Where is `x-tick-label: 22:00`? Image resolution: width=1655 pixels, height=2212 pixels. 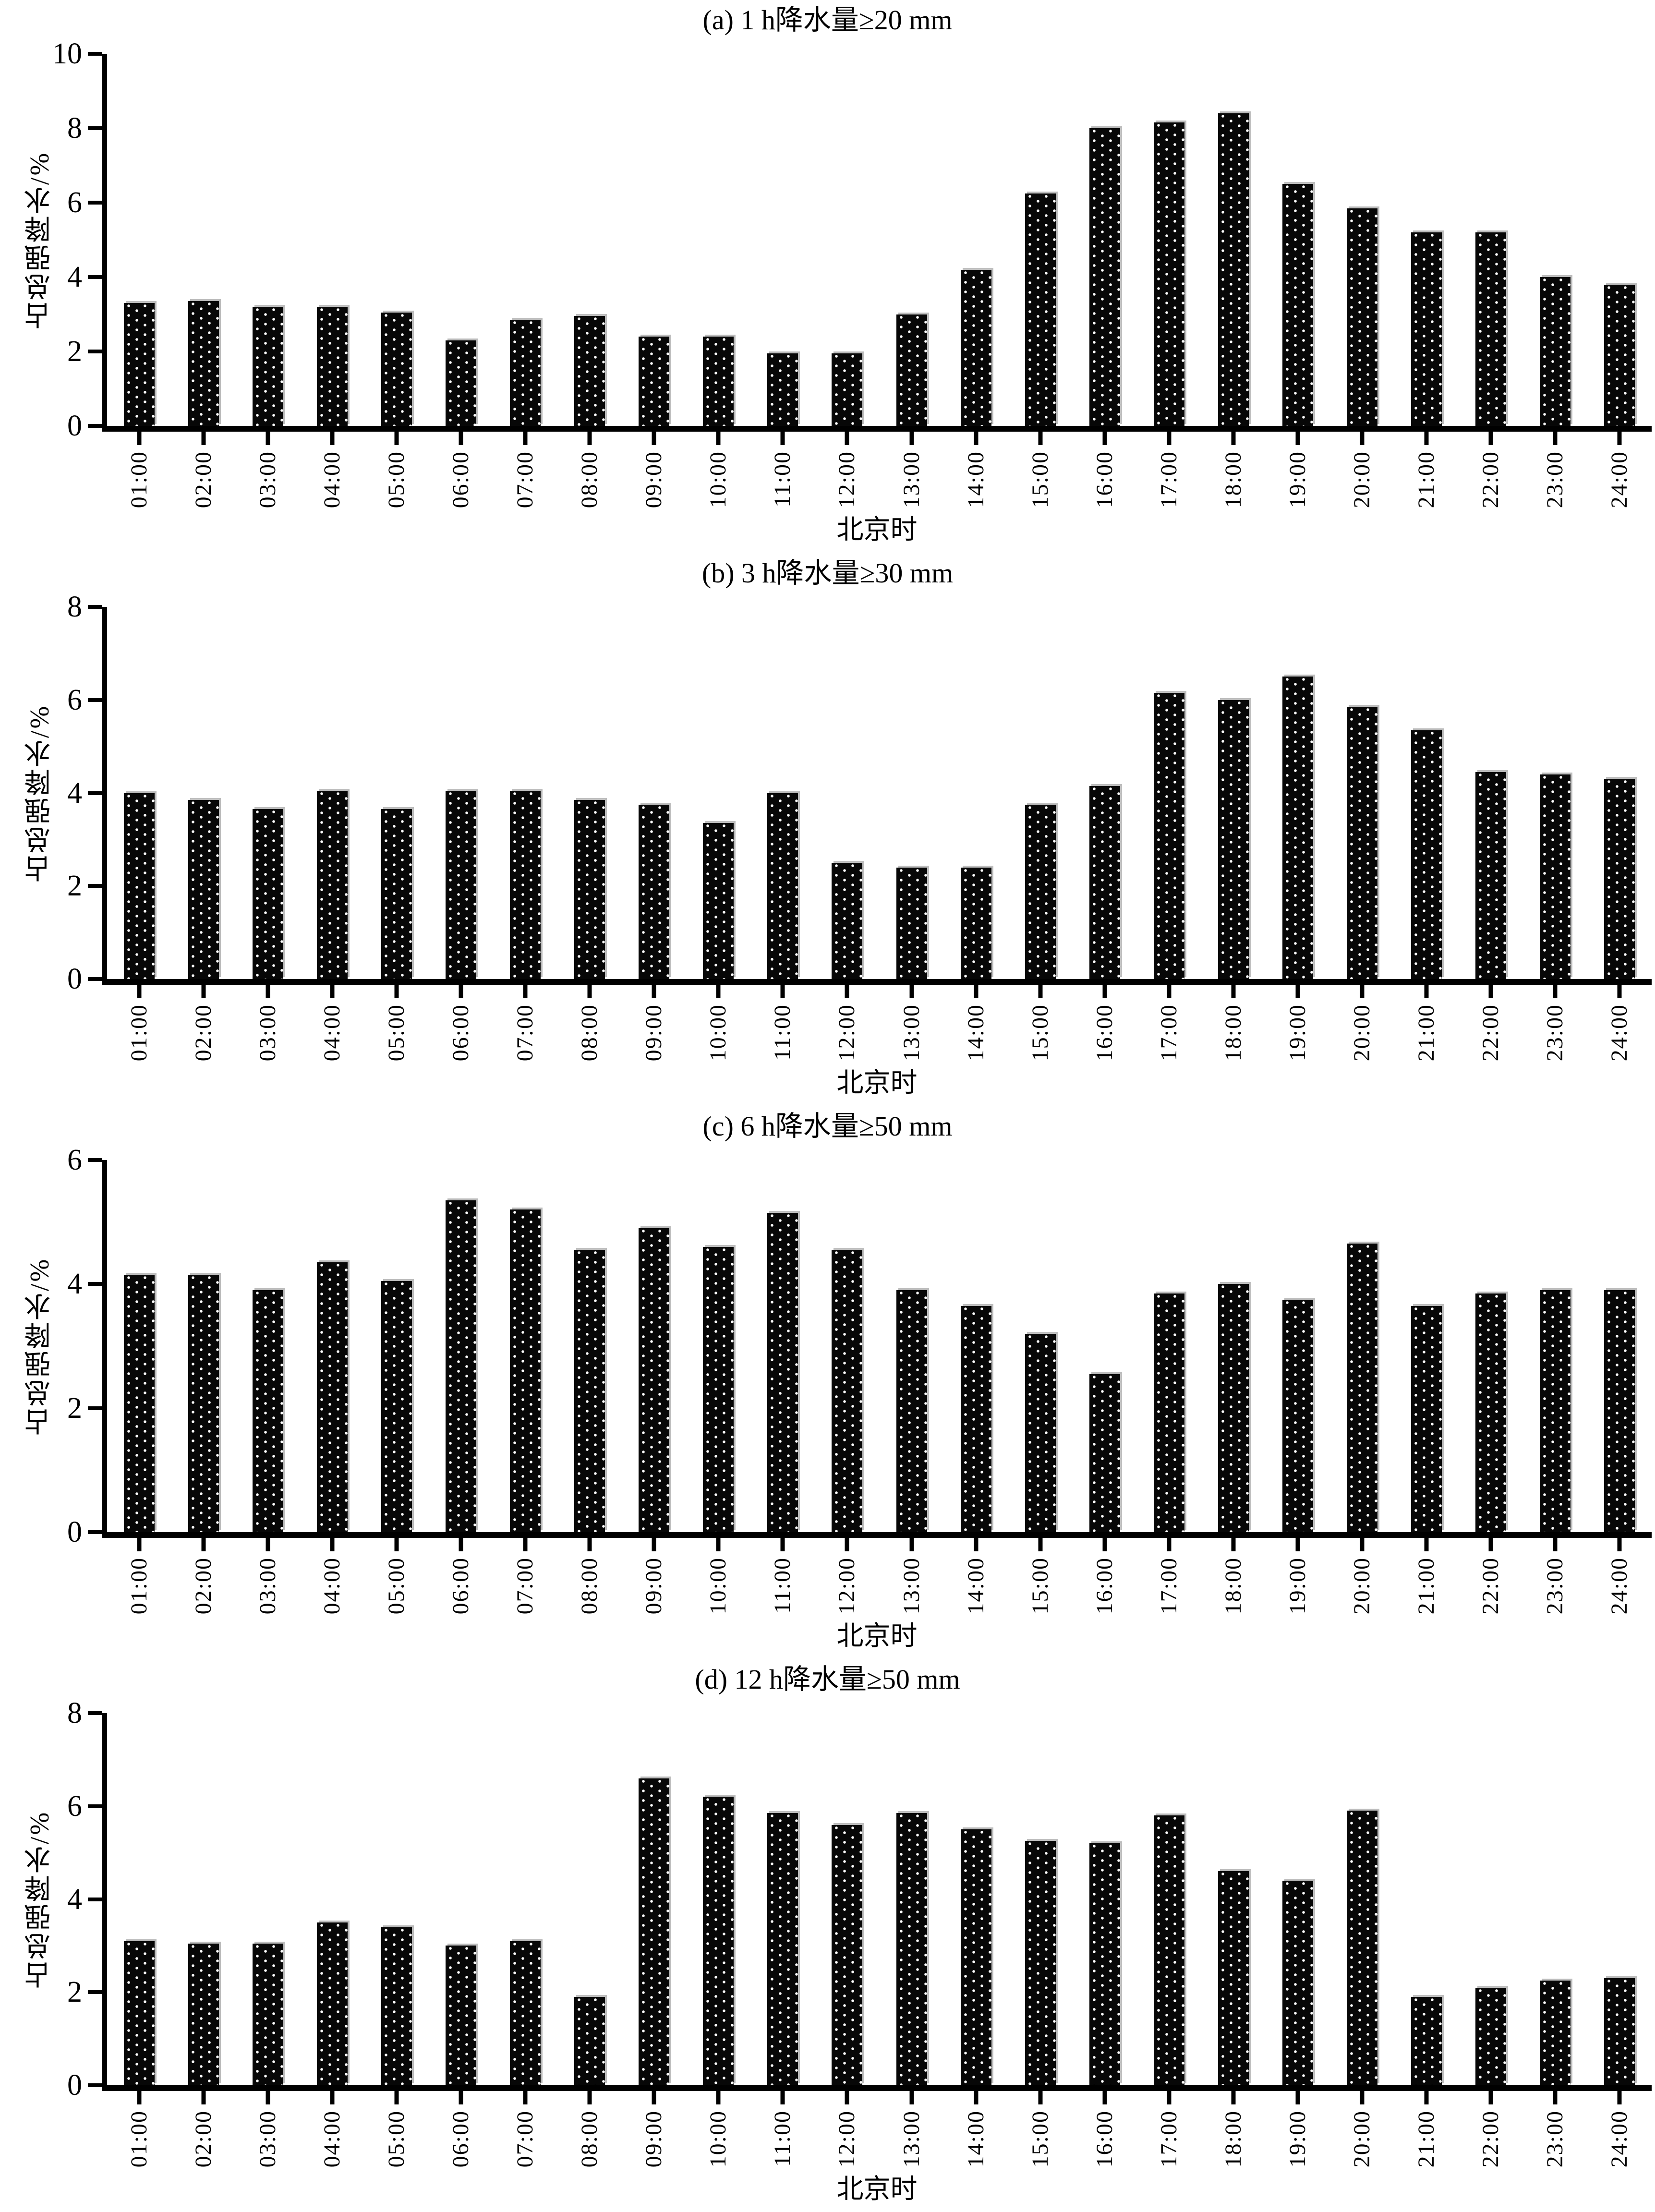
x-tick-label: 22:00 is located at coordinates (1490, 1033).